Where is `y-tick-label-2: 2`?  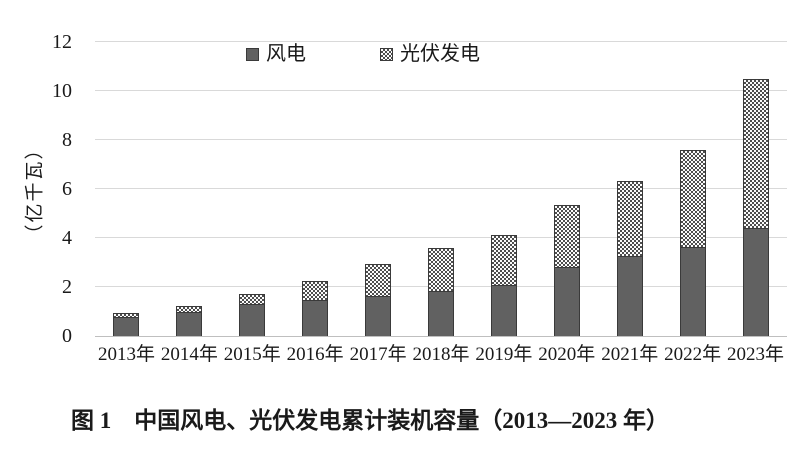
y-tick-label-2: 2 is located at coordinates (67, 287).